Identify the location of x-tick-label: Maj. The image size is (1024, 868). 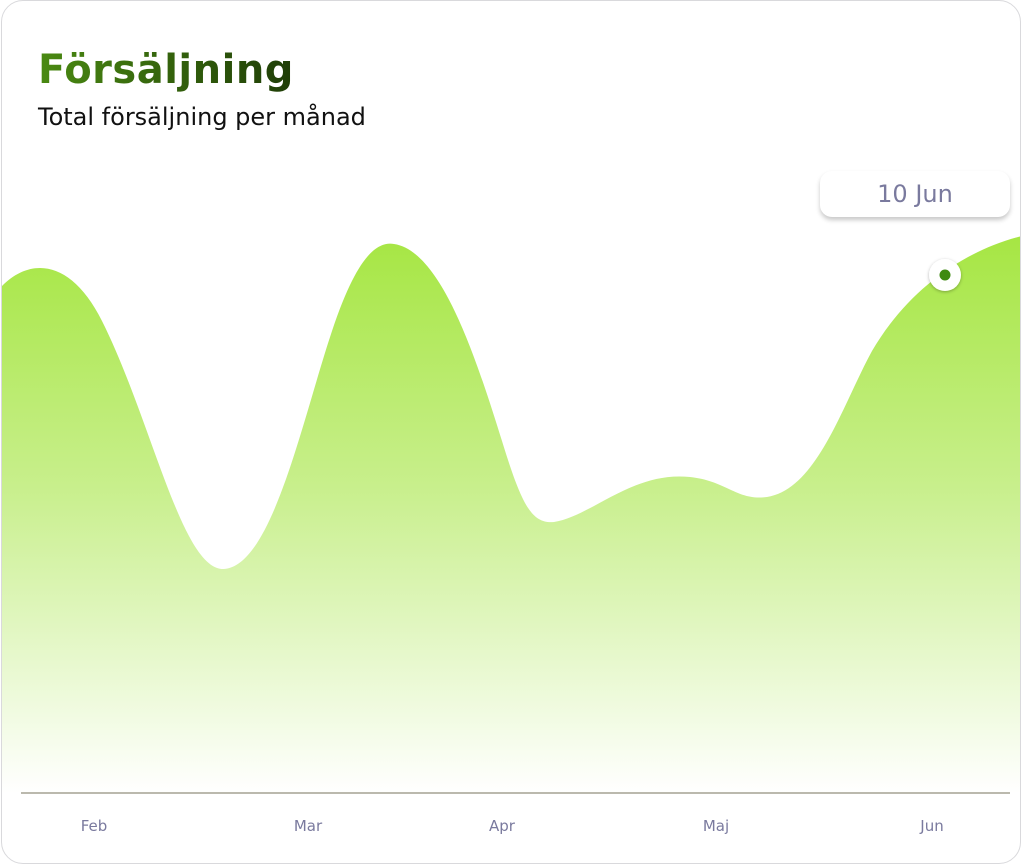
(716, 826).